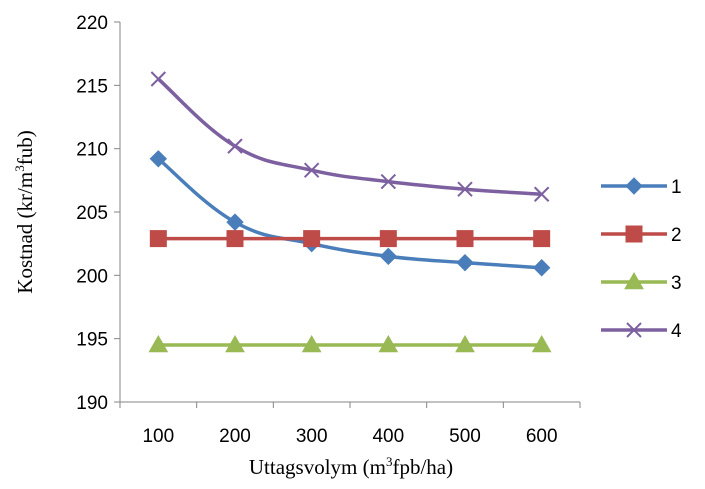 This screenshot has height=489, width=705. Describe the element at coordinates (92, 276) in the screenshot. I see `y-tick-label: 200` at that location.